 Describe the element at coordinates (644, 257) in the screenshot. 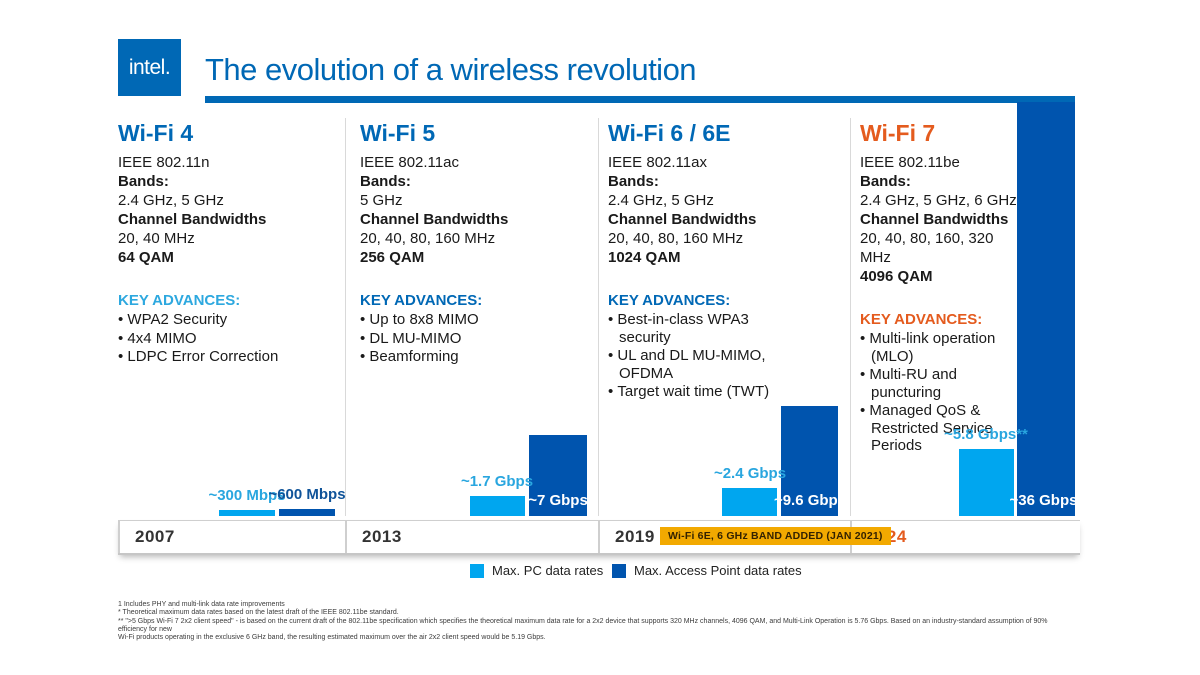

I see `qam-value: 1024 QAM` at that location.